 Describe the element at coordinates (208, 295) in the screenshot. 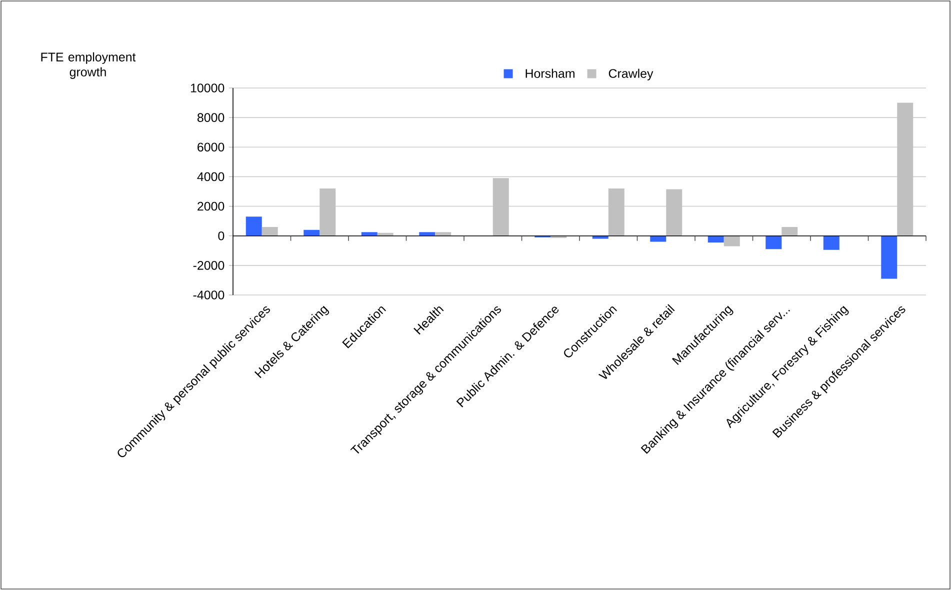

I see `y-tick-label: -4000` at that location.